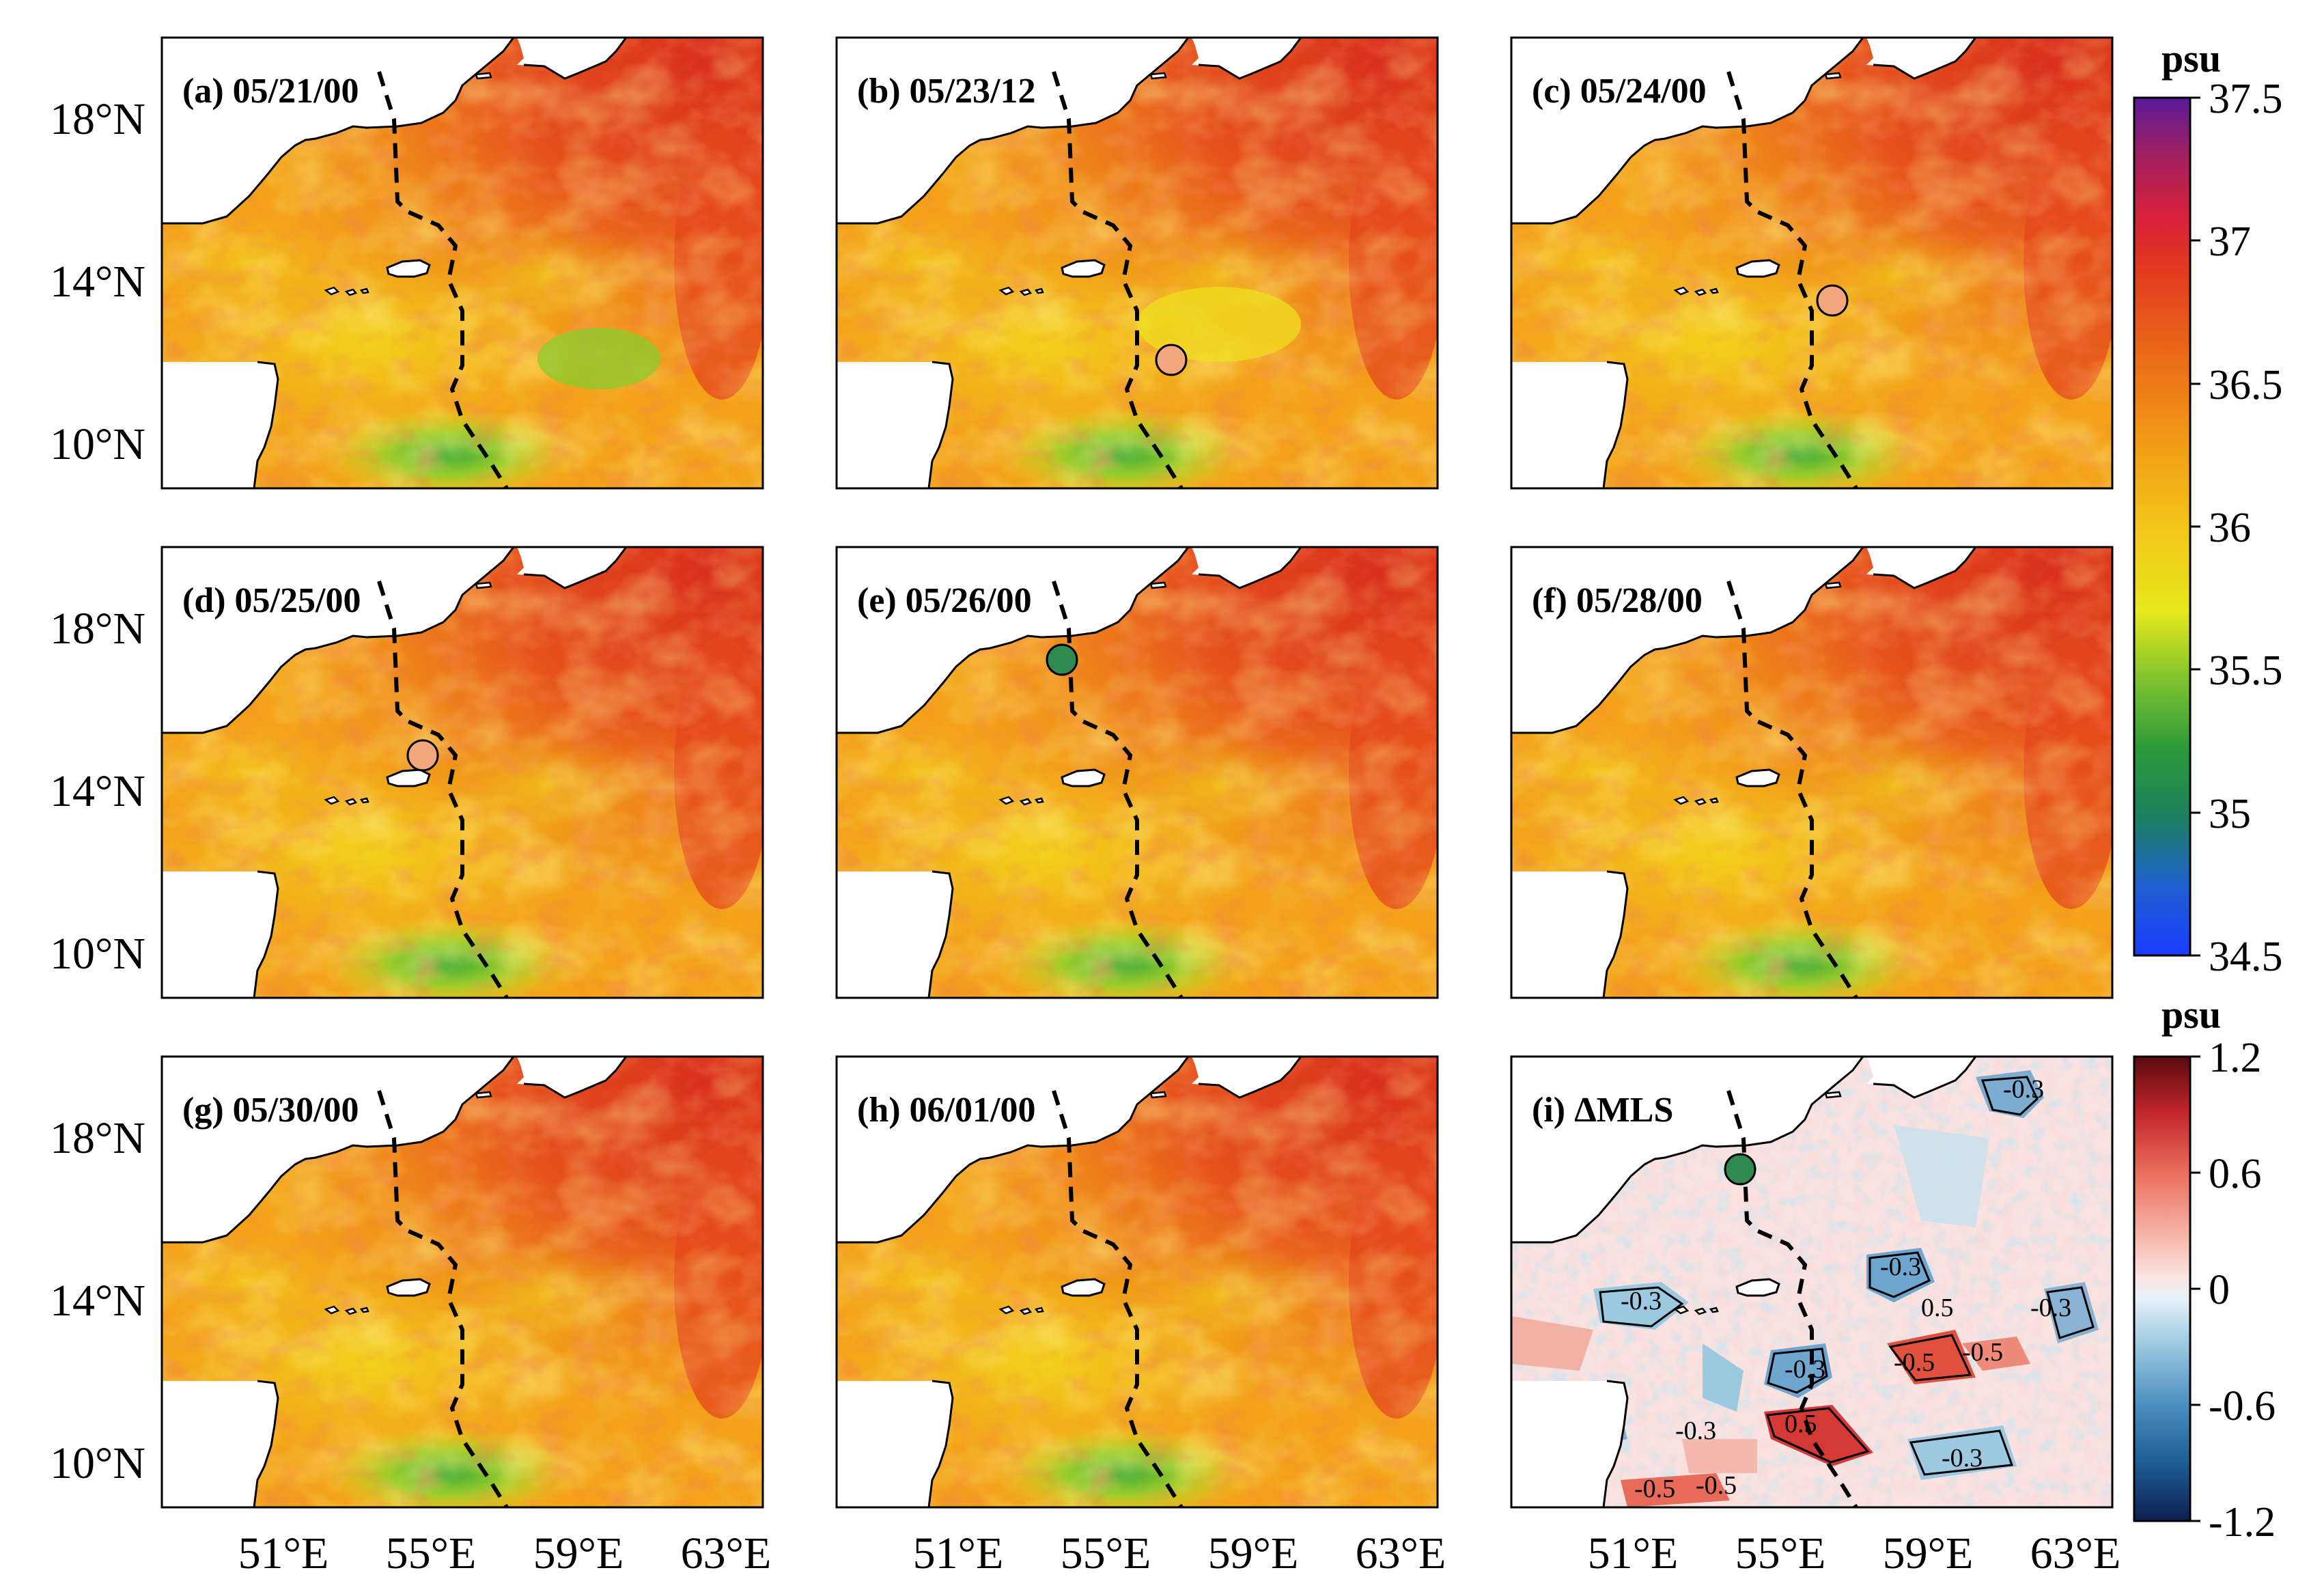 The image size is (2324, 1592). Describe the element at coordinates (1137, 1282) in the screenshot. I see `panel-h: (h) 06/01/00` at that location.